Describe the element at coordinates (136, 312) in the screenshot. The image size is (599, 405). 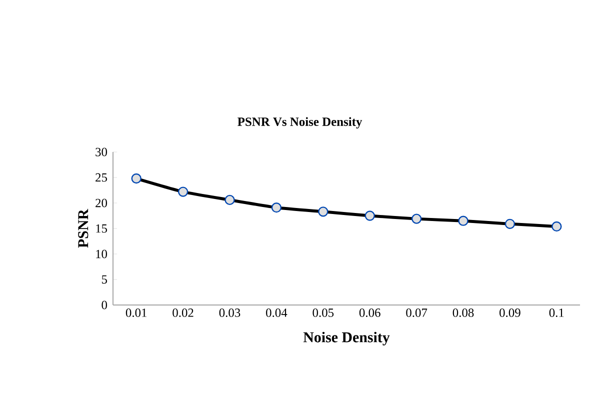
I see `x-tick-label: 0.01` at that location.